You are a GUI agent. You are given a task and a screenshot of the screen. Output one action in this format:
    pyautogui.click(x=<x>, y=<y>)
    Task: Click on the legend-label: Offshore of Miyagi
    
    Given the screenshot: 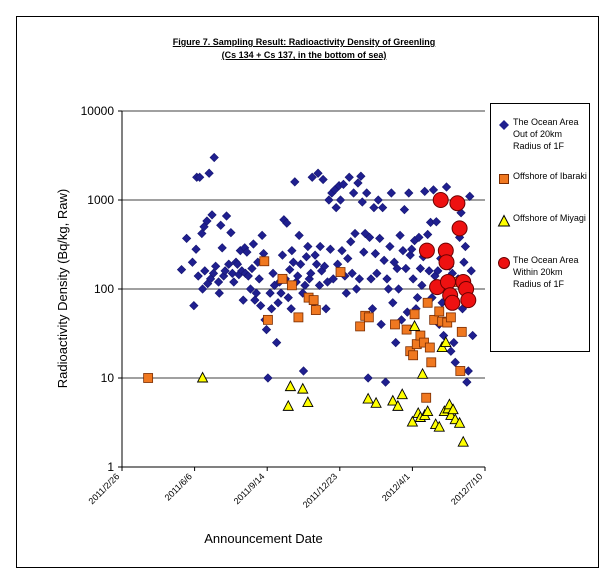 What is the action you would take?
    pyautogui.click(x=549, y=218)
    